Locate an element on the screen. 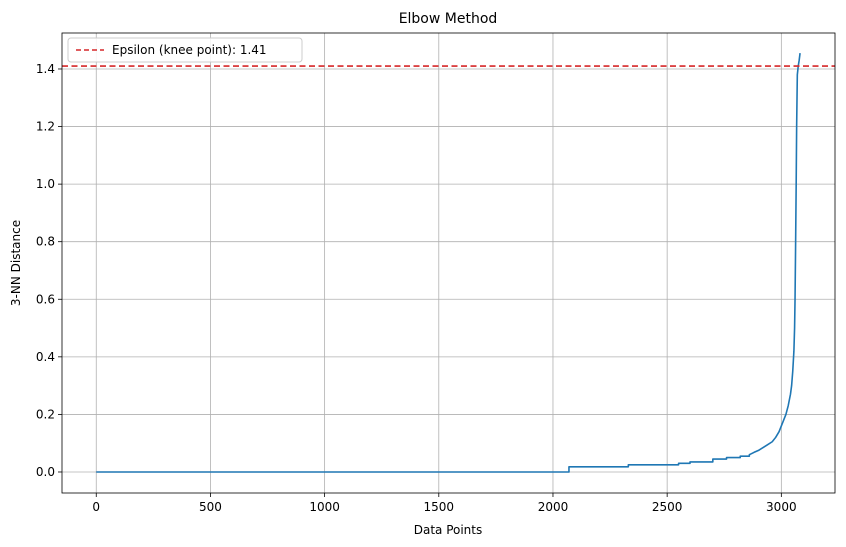  x-tick-label: 1500 is located at coordinates (439, 507).